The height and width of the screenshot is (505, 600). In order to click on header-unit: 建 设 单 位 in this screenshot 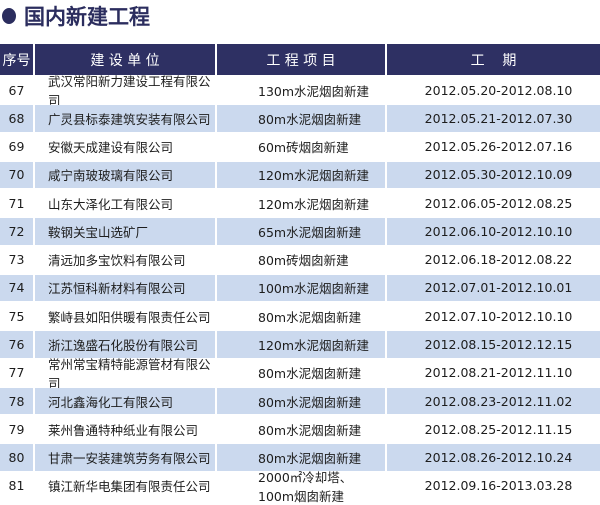, I will do `click(125, 59)`.